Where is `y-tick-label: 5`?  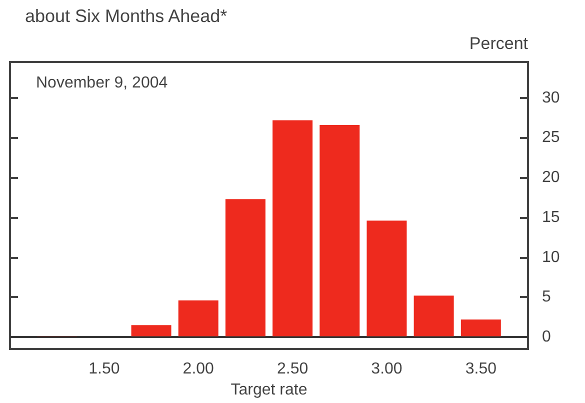 y-tick-label: 5 is located at coordinates (546, 297).